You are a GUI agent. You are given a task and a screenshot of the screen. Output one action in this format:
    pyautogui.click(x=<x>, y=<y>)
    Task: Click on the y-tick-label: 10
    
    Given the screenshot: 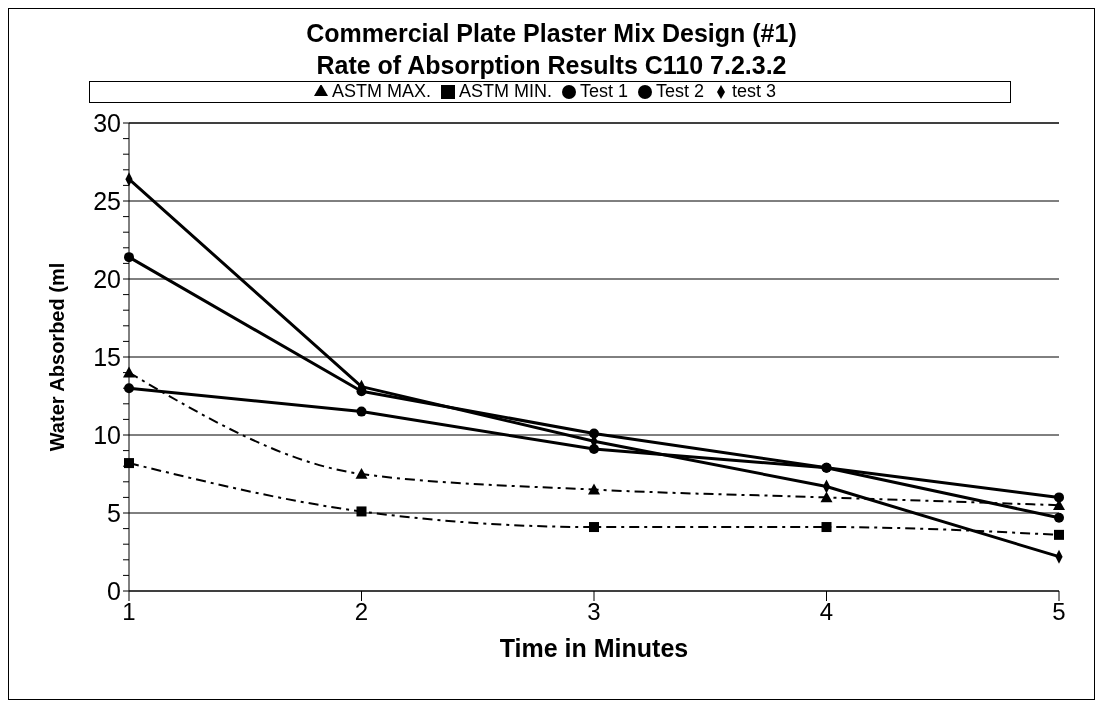 What is the action you would take?
    pyautogui.click(x=107, y=434)
    